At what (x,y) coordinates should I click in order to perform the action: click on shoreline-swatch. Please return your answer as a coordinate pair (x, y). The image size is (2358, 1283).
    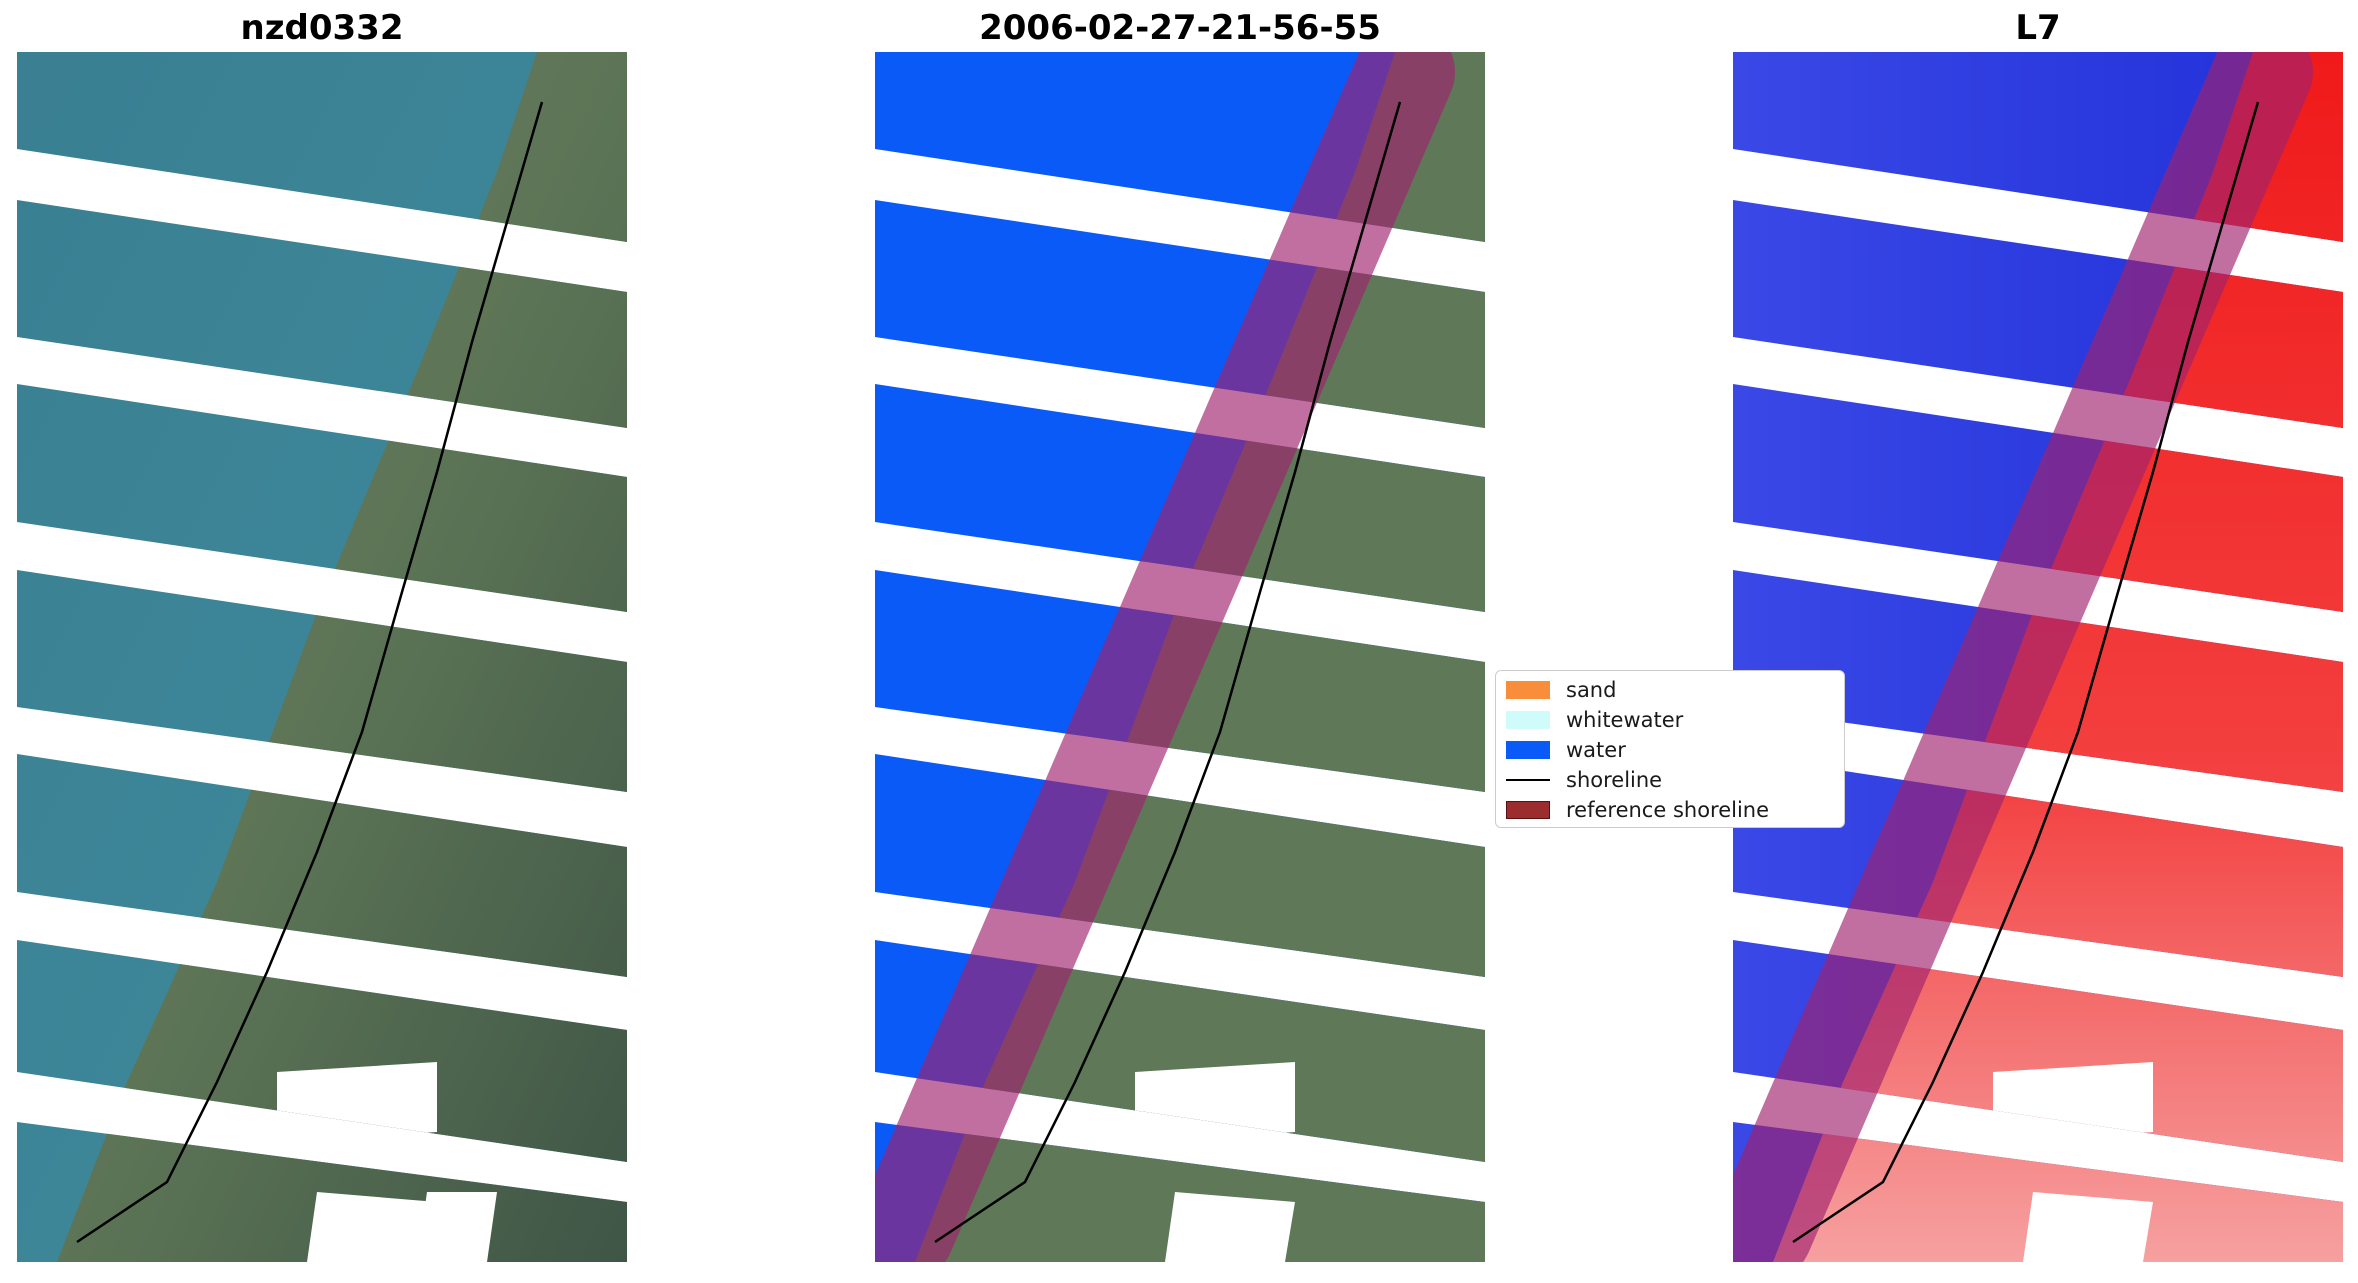
    Looking at the image, I should click on (1528, 780).